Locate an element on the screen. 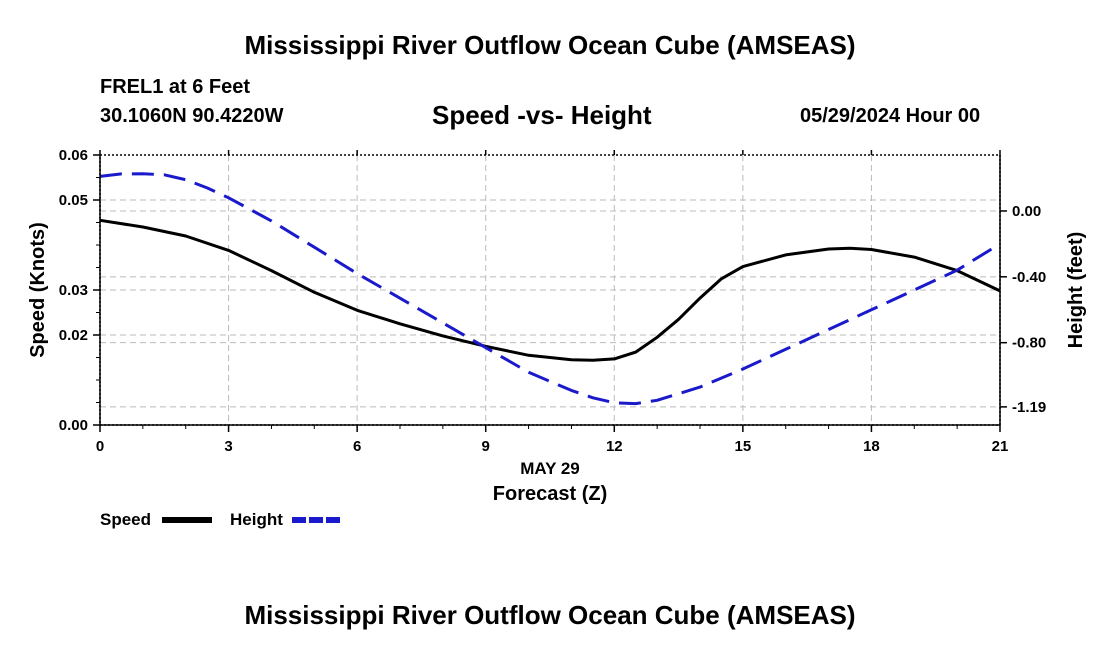 The width and height of the screenshot is (1100, 650). x-tick-label: 3 is located at coordinates (228, 446).